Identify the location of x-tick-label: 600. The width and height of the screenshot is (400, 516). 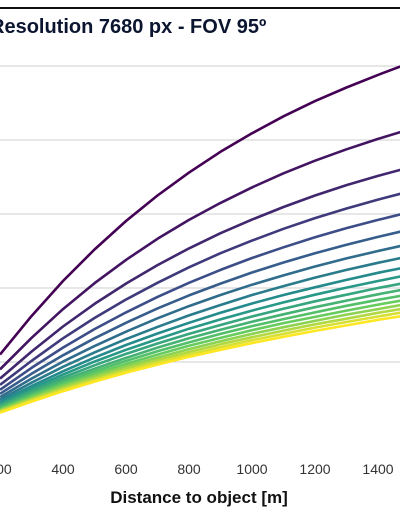
(126, 469).